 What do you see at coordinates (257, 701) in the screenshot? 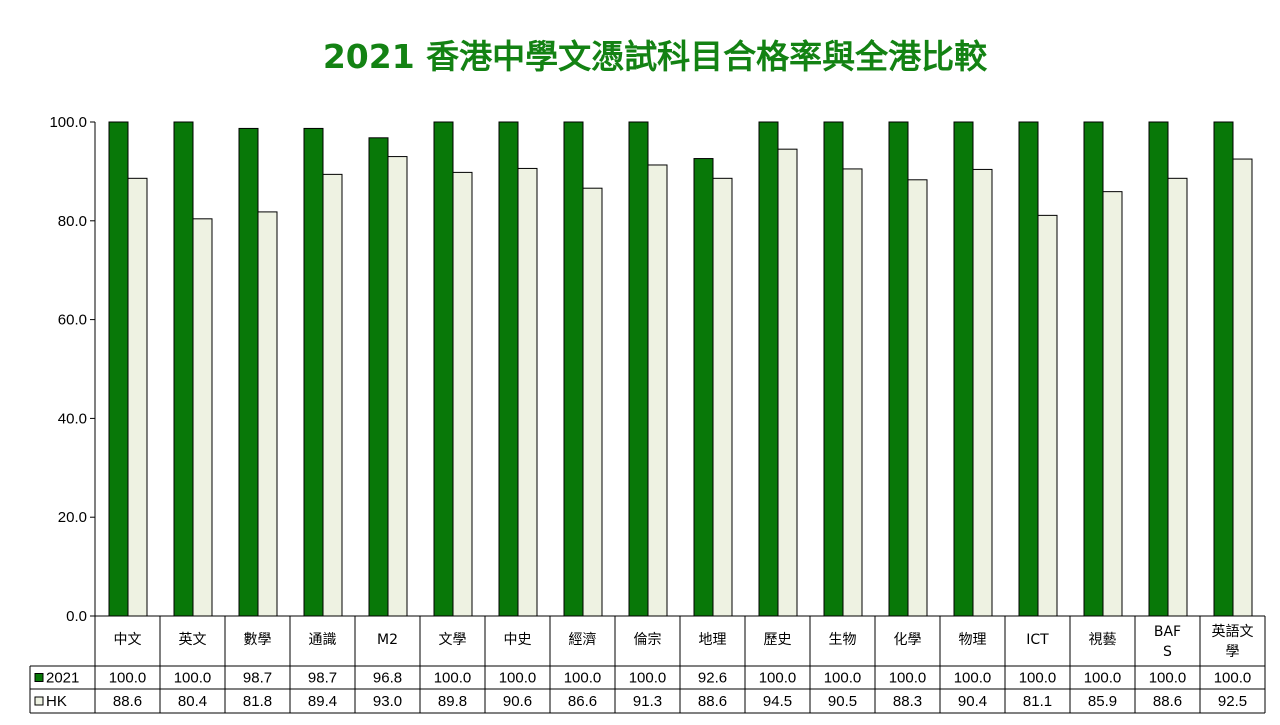
I see `data-label: 81.8` at bounding box center [257, 701].